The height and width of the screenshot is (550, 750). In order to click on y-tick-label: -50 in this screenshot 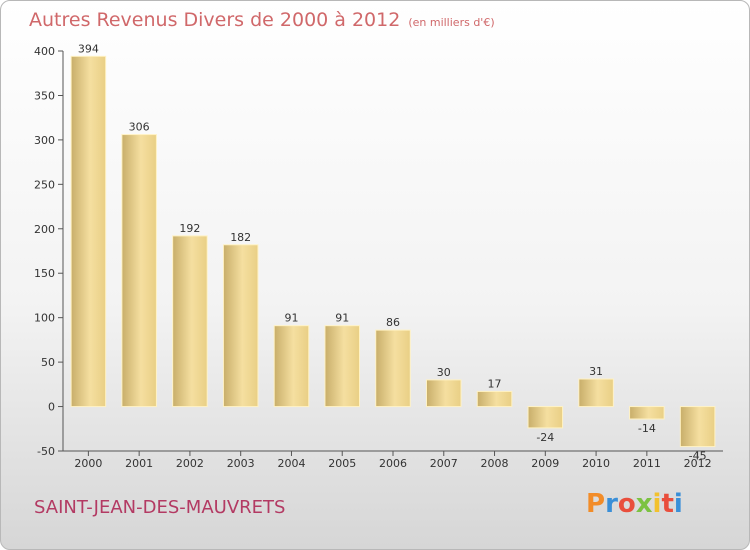, I will do `click(46, 451)`.